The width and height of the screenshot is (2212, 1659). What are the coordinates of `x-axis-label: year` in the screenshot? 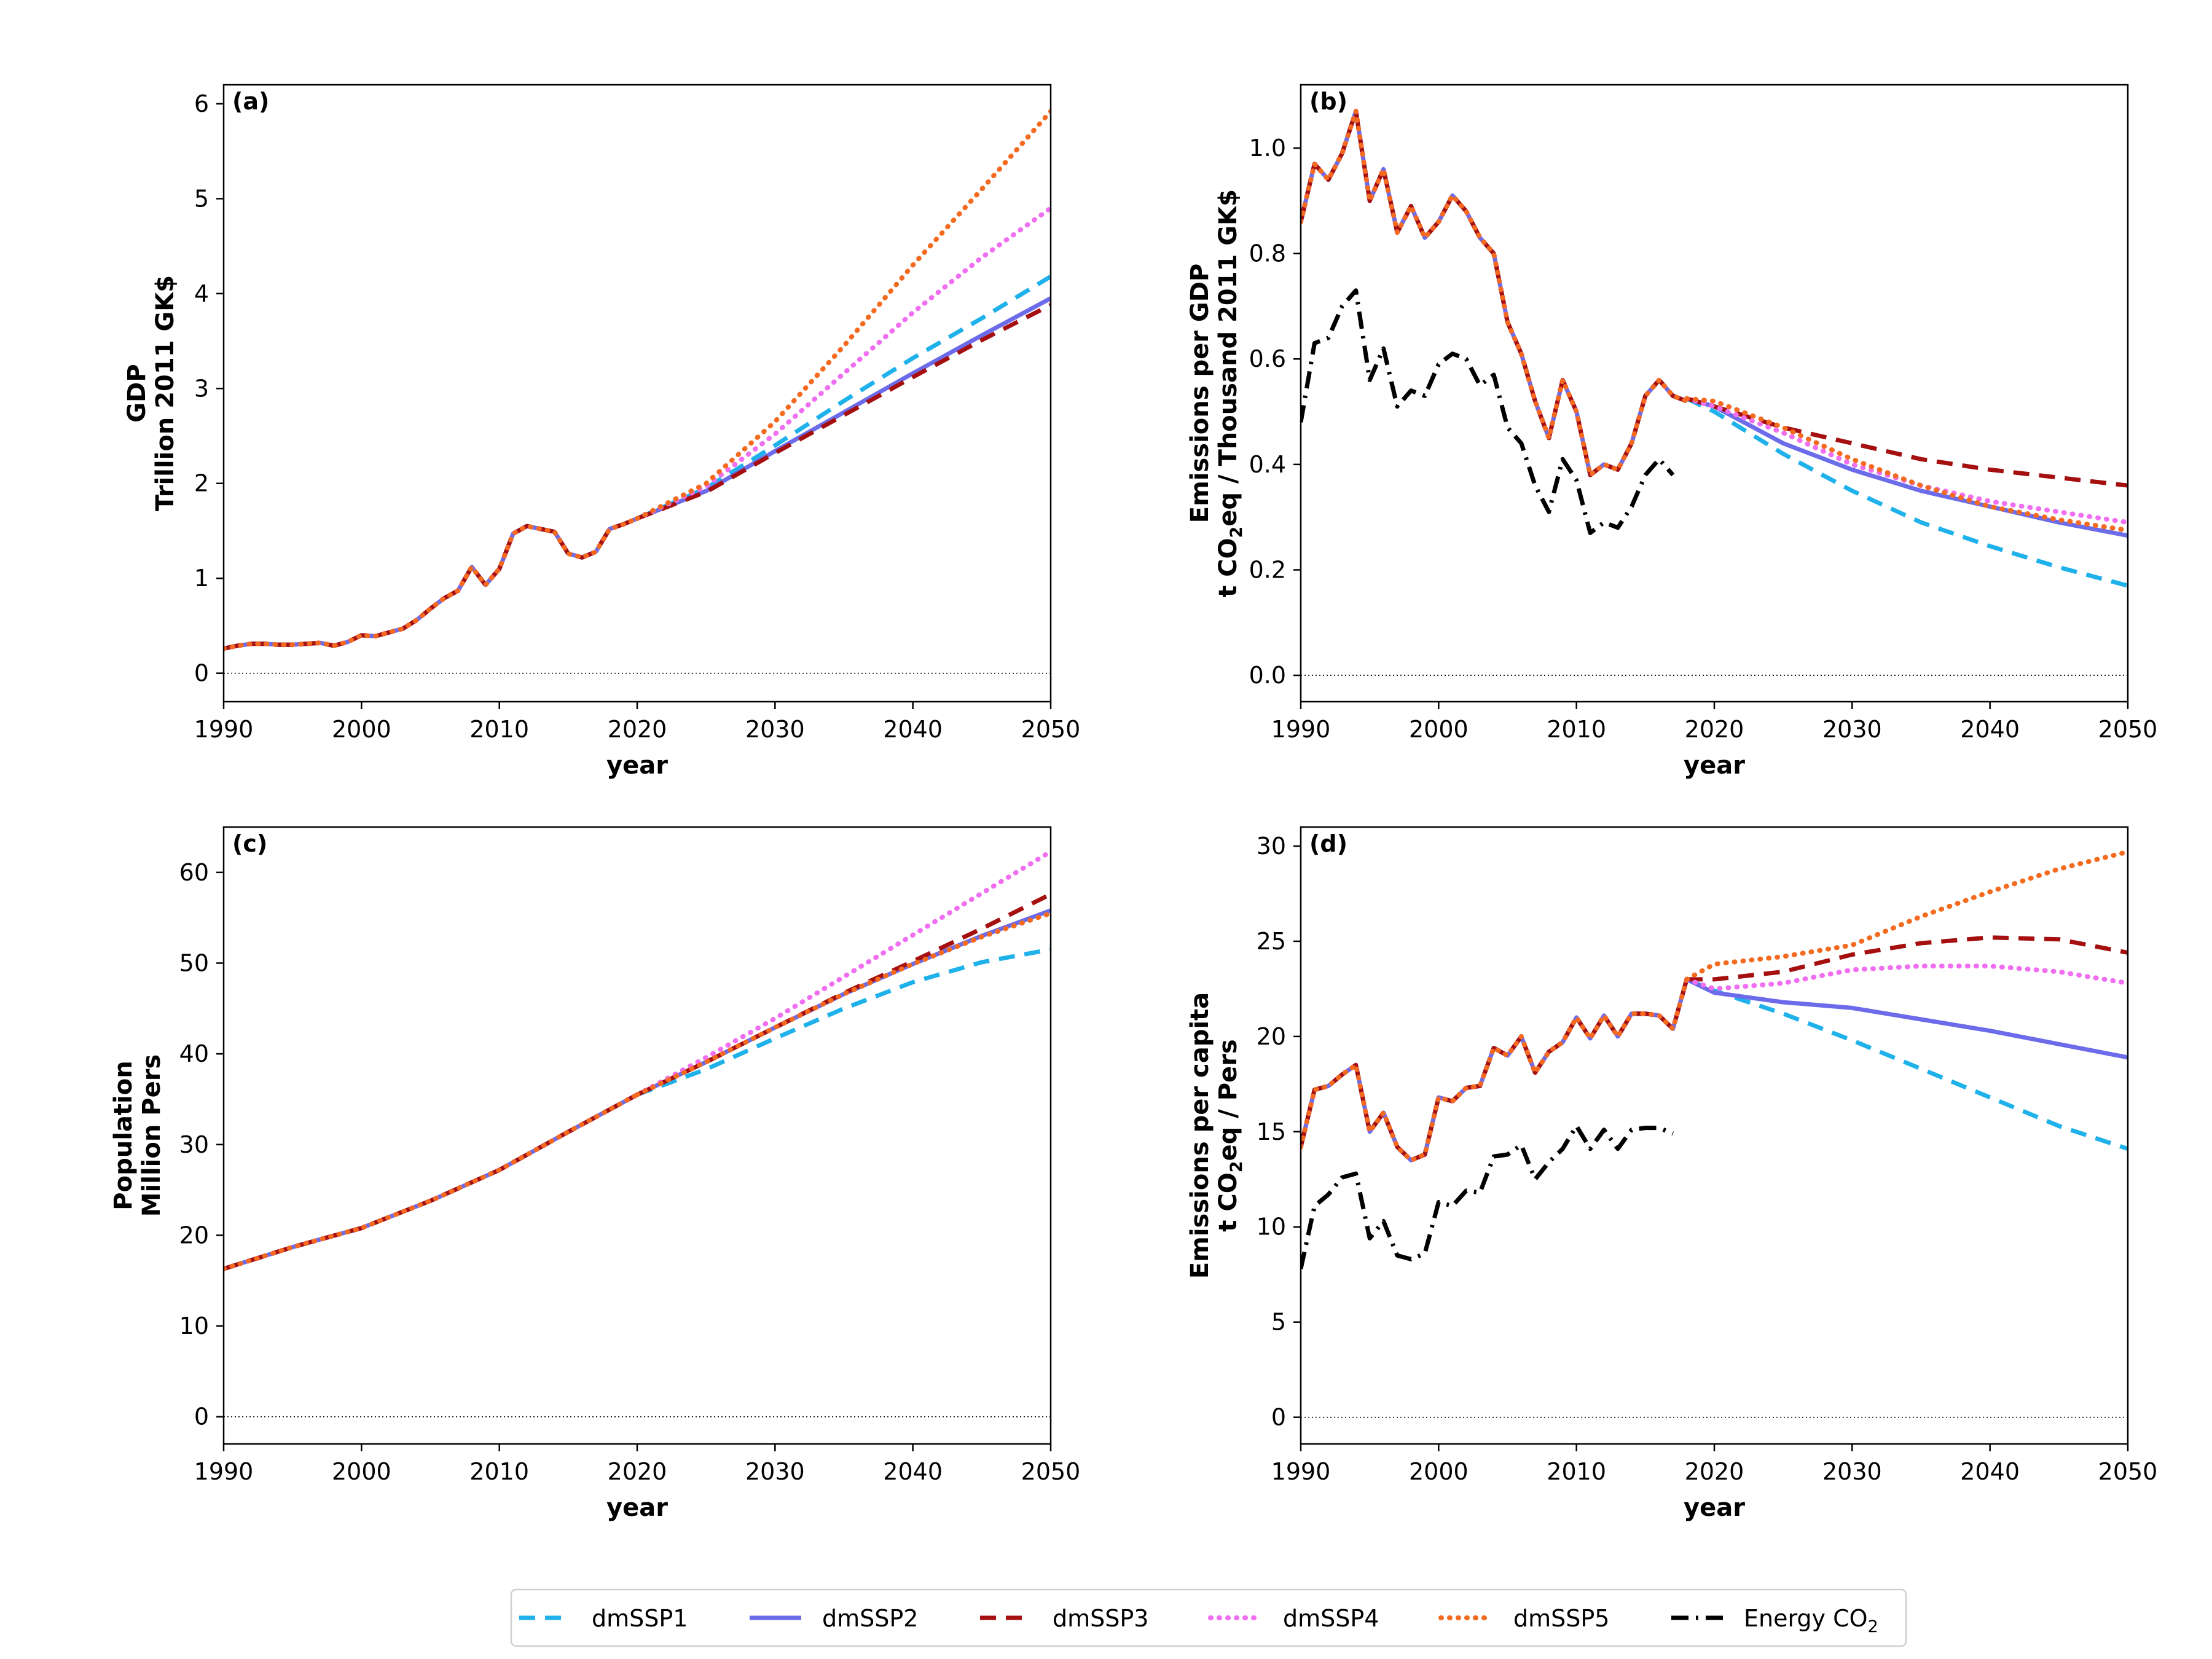 It's located at (1714, 1508).